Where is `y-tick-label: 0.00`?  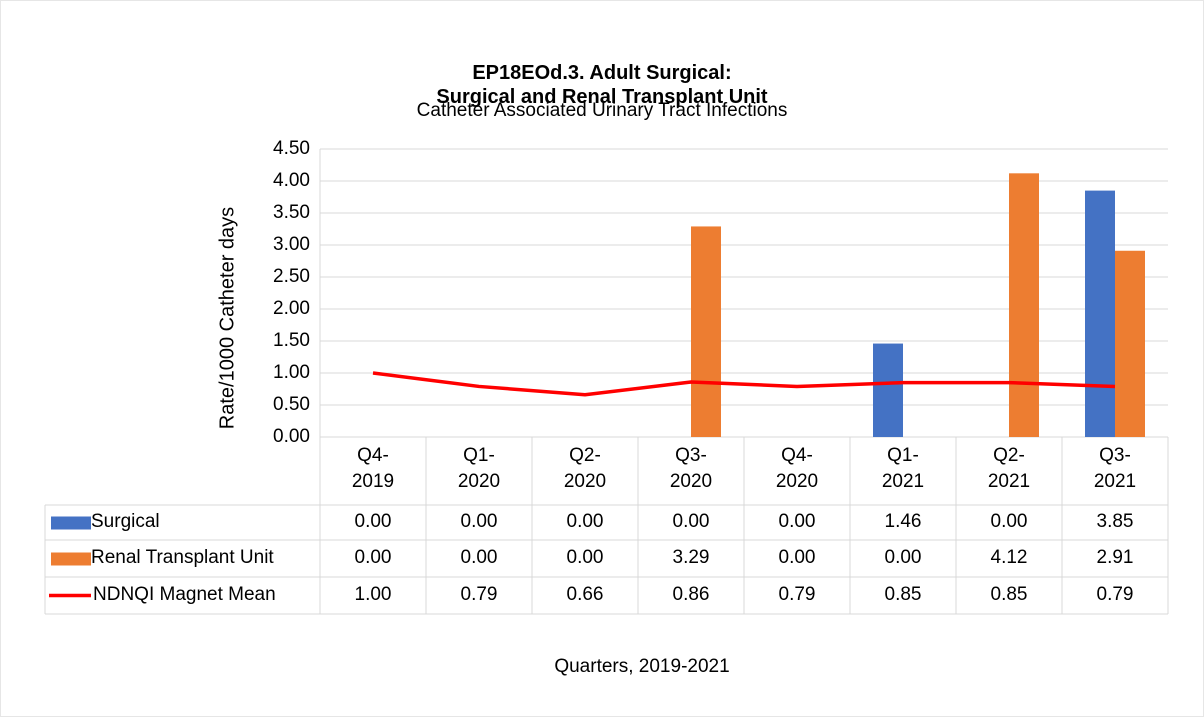 y-tick-label: 0.00 is located at coordinates (291, 436).